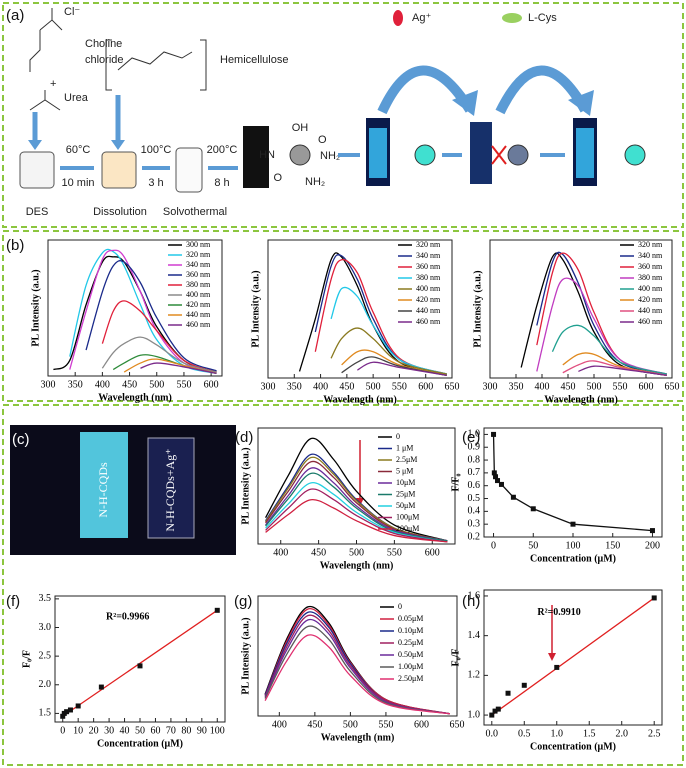  Describe the element at coordinates (202, 730) in the screenshot. I see `x-tick-label: 90` at that location.